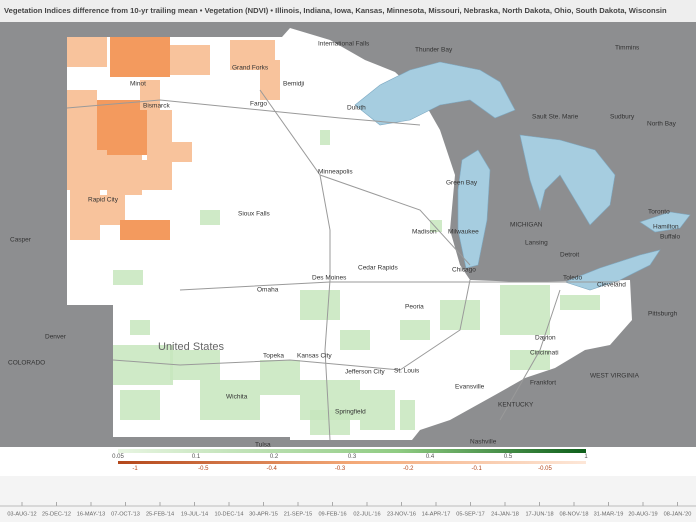  Describe the element at coordinates (314, 356) in the screenshot. I see `place-label: Kansas City` at that location.